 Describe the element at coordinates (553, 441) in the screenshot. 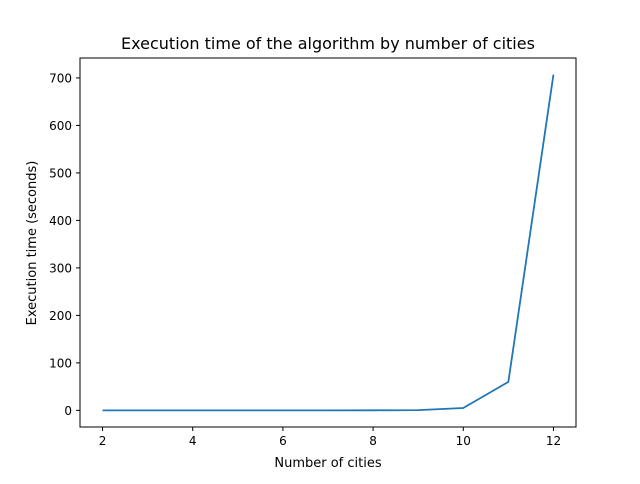

I see `x-tick-label: 12` at that location.